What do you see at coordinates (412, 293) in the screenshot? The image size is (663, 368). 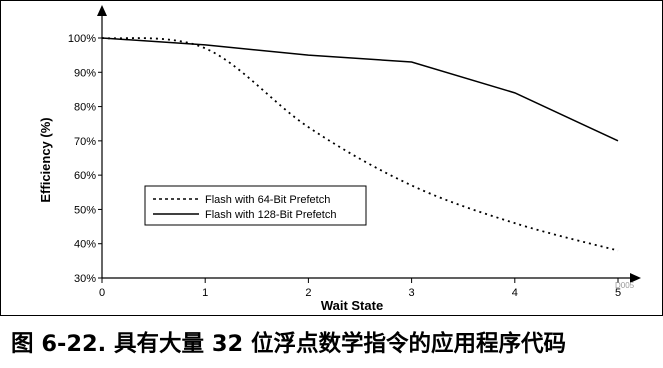 I see `x-tick-label-3: 3` at bounding box center [412, 293].